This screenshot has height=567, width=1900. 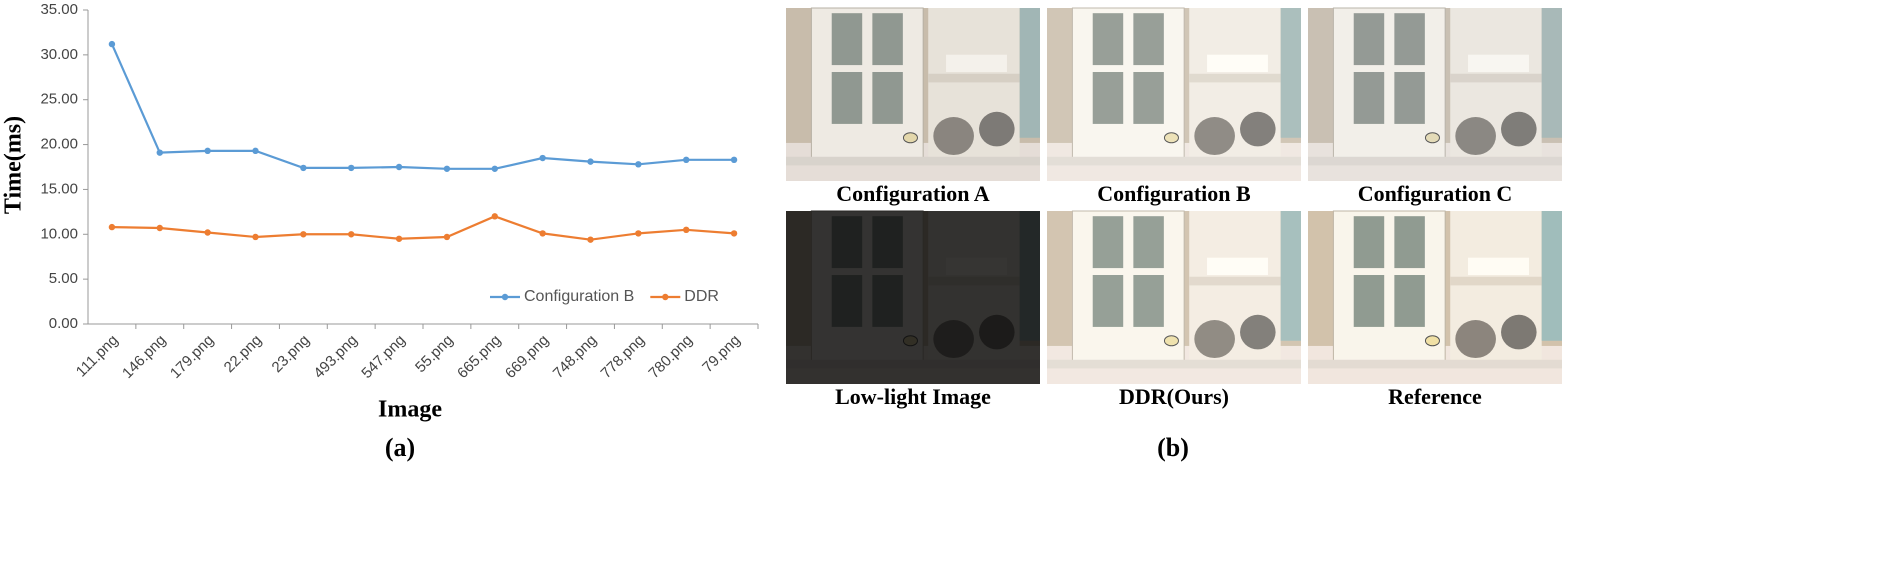 What do you see at coordinates (913, 193) in the screenshot?
I see `image-caption: Configuration A` at bounding box center [913, 193].